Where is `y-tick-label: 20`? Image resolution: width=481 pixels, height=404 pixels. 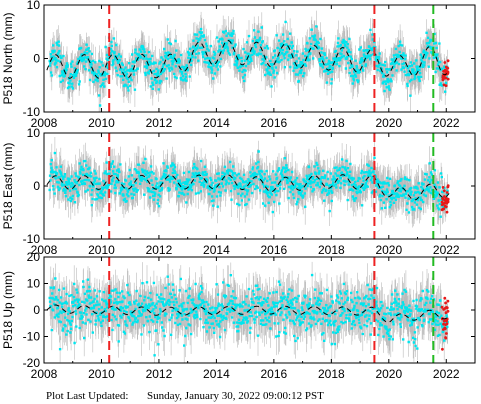
y-tick-label: 20 is located at coordinates (34, 257).